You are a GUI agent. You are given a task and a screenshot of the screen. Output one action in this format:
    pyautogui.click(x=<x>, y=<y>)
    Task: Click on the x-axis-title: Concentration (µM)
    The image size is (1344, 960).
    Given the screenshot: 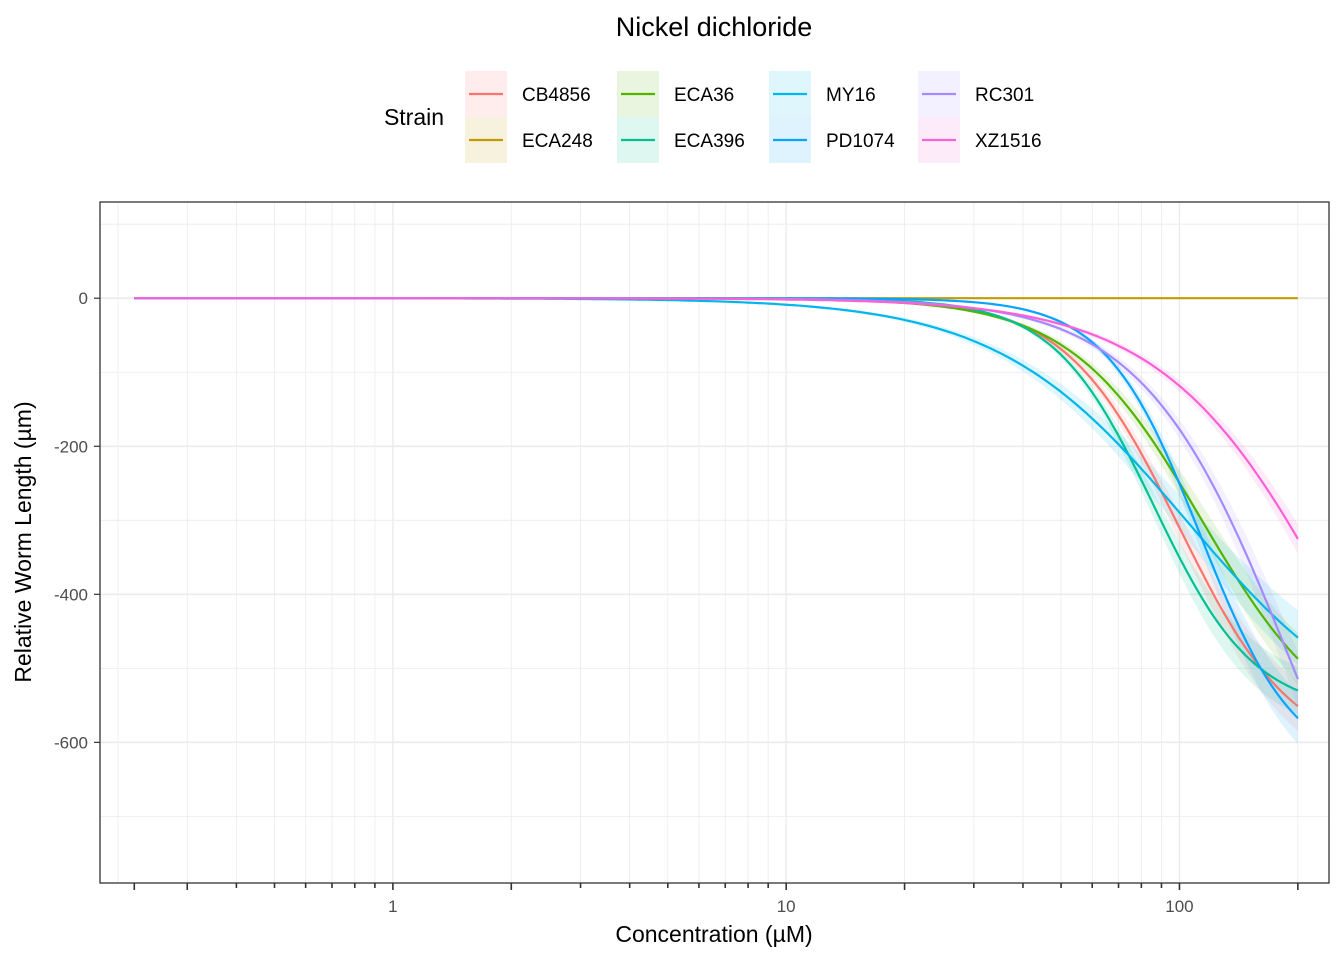 What is the action you would take?
    pyautogui.click(x=713, y=934)
    